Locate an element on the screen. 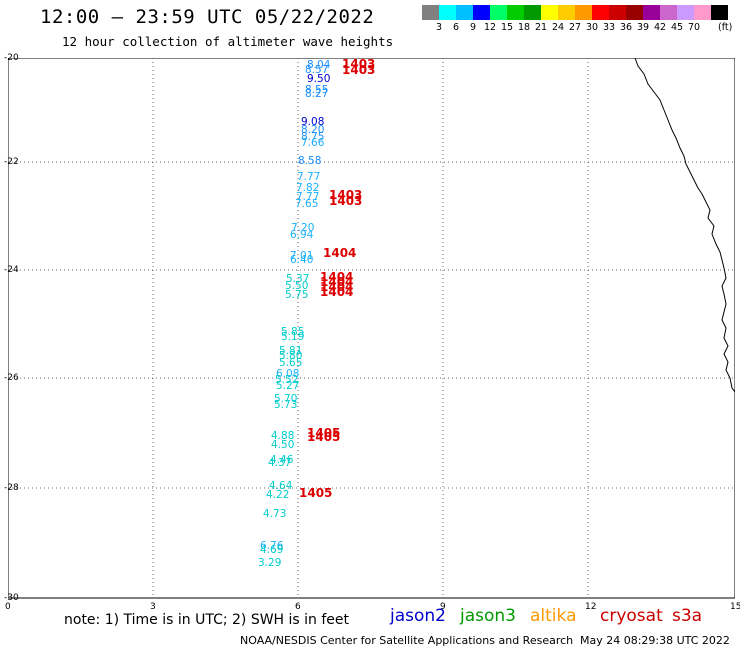 The height and width of the screenshot is (650, 740). wave-height-reading: 4.46 is located at coordinates (282, 460).